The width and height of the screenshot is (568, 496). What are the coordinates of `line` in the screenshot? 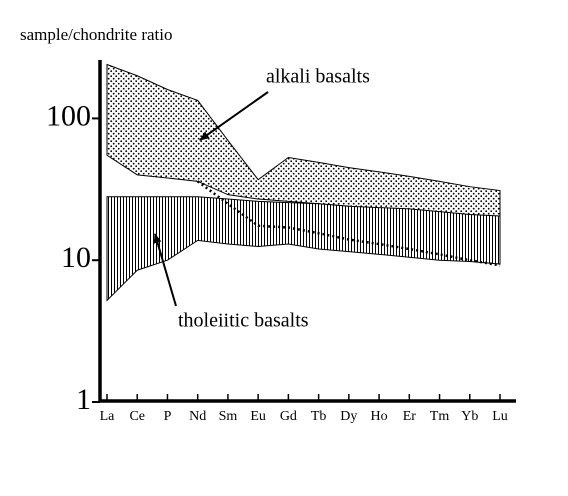 It's located at (348, 223).